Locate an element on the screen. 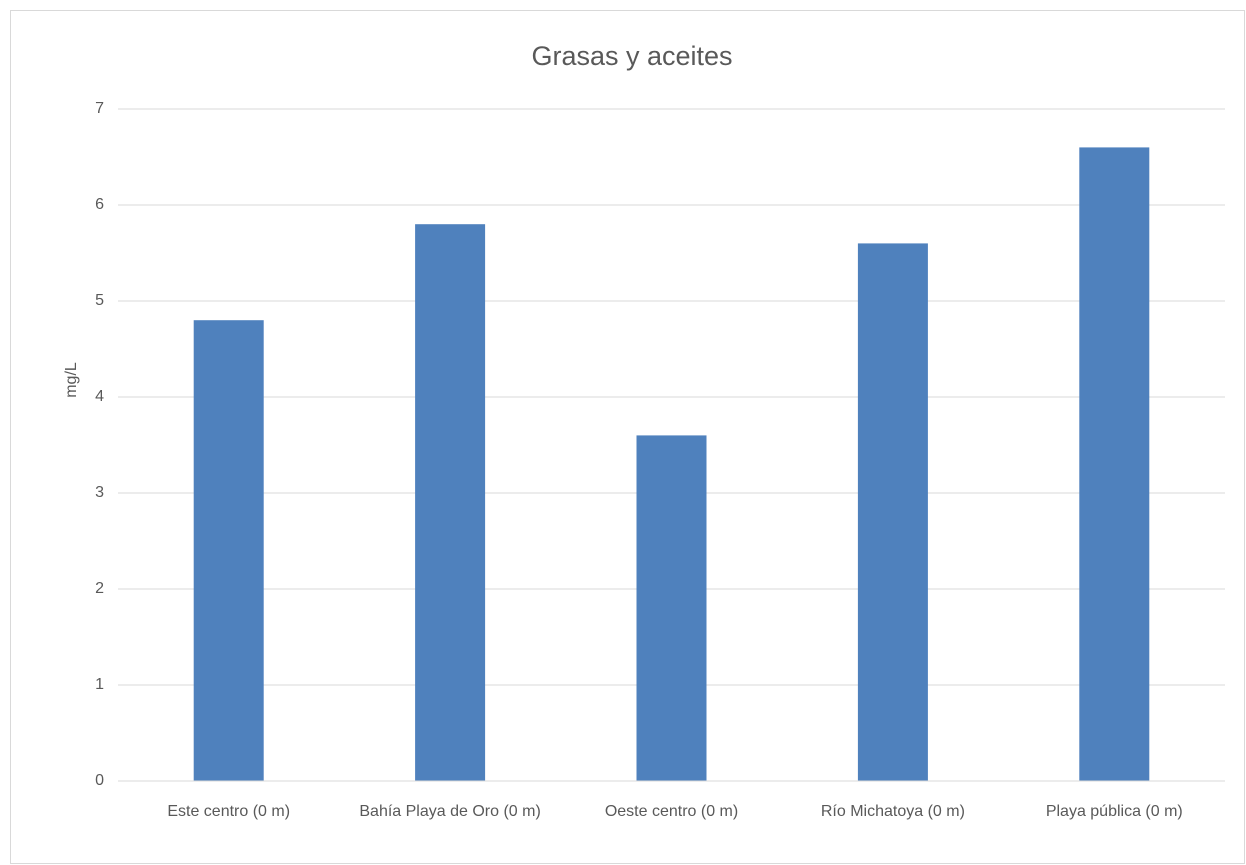 This screenshot has width=1246, height=865. x-tick-label: Río Michatoya (0 m) is located at coordinates (893, 811).